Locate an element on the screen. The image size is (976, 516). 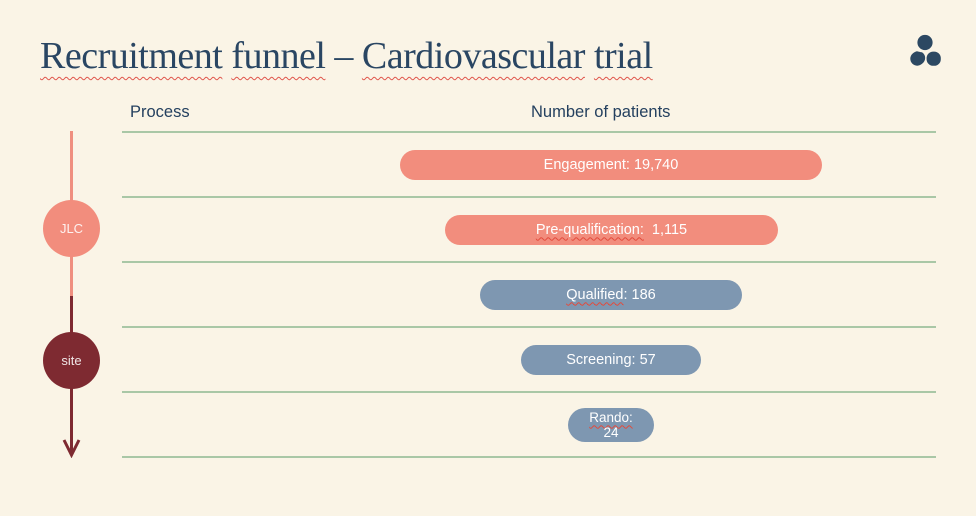
three-dot-cluster-logo-icon is located at coordinates (925, 51).